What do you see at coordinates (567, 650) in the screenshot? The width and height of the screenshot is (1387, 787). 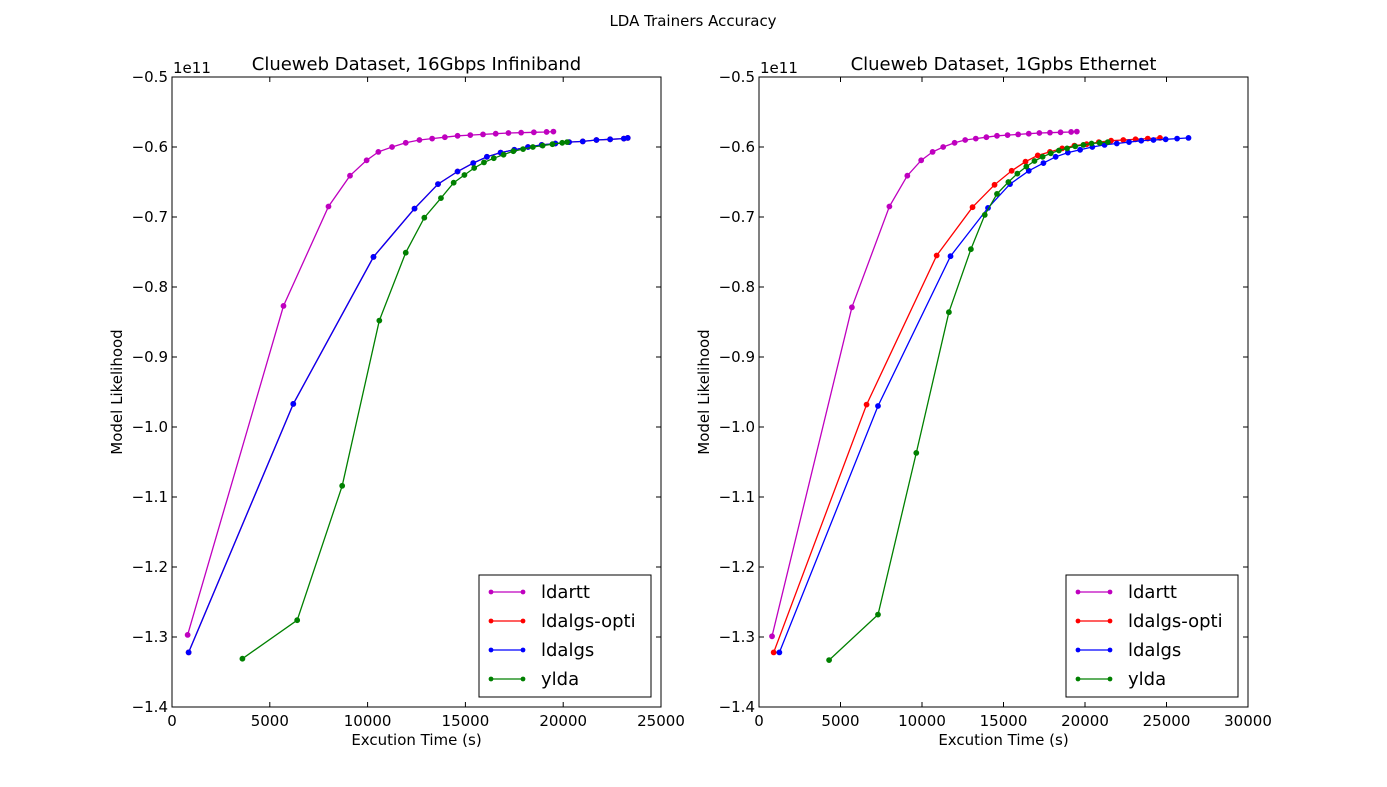 I see `legend-label: ldalgs` at bounding box center [567, 650].